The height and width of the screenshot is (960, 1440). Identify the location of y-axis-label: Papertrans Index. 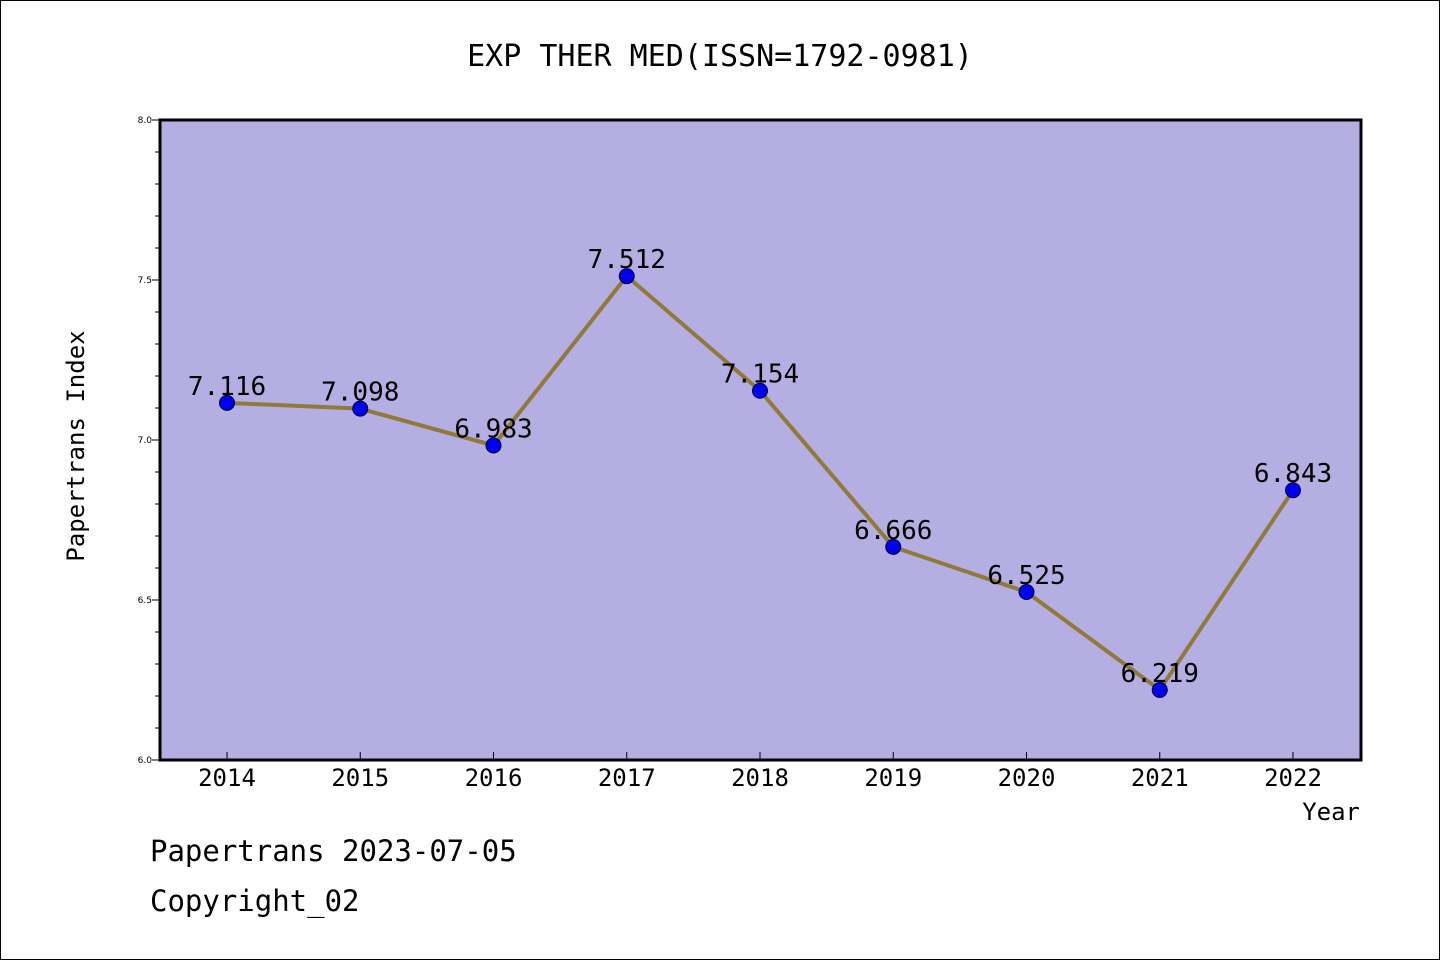
(76, 445).